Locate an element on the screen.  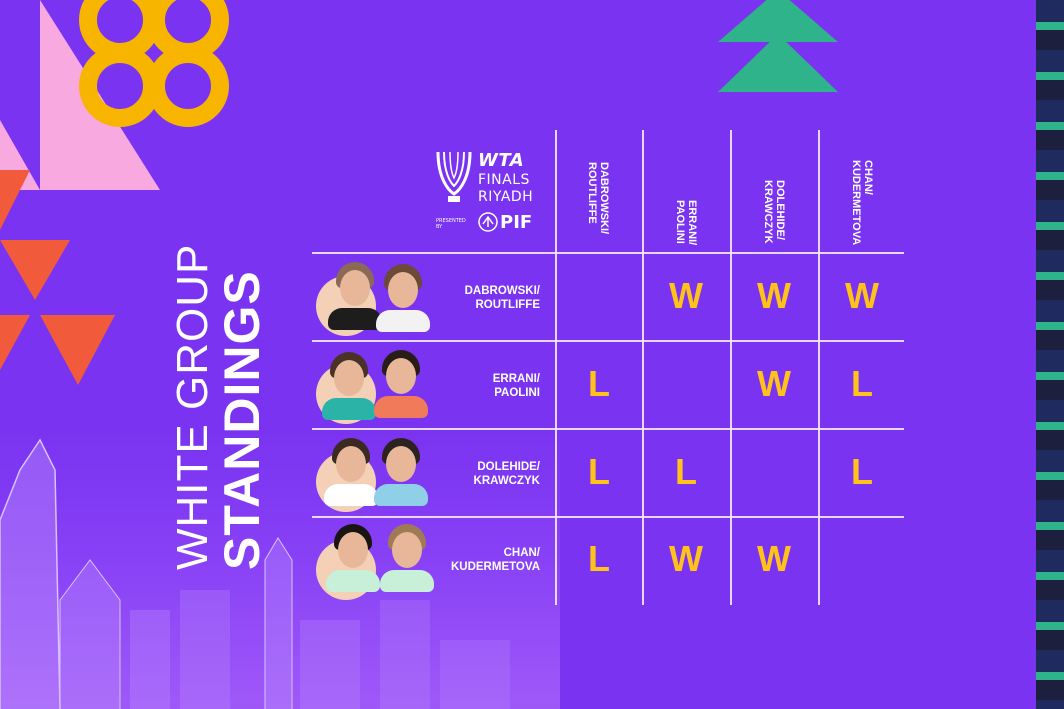
logo-line-1: FINALS is located at coordinates (504, 180).